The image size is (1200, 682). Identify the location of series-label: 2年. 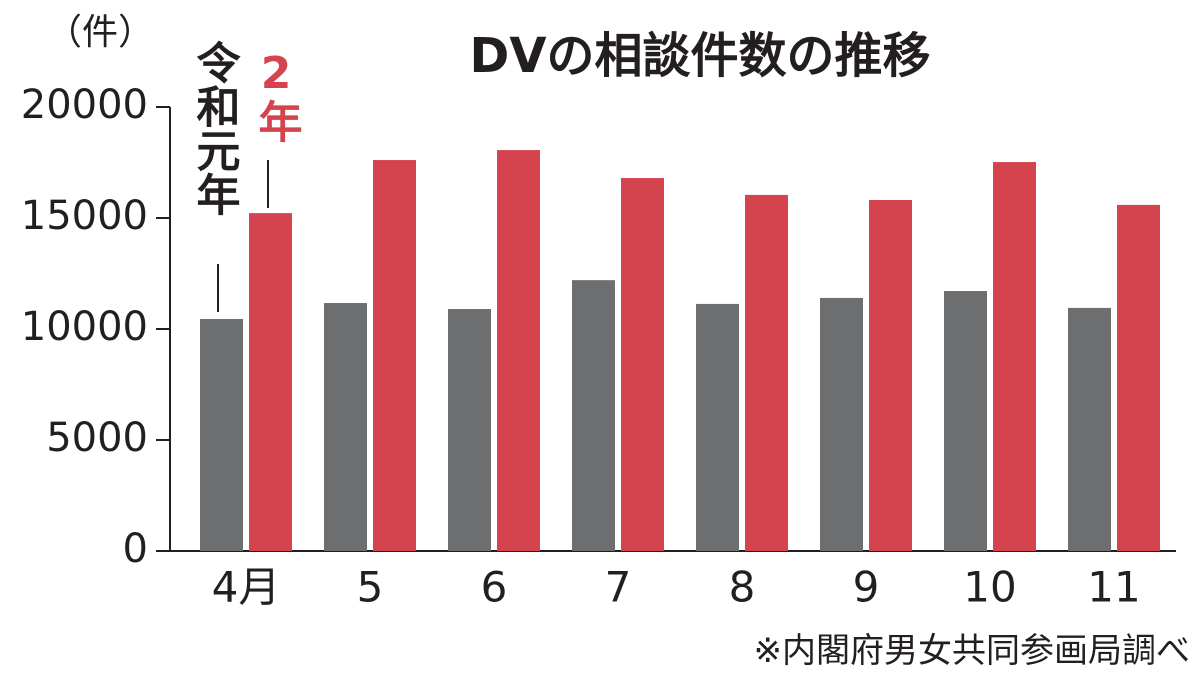
(276, 95).